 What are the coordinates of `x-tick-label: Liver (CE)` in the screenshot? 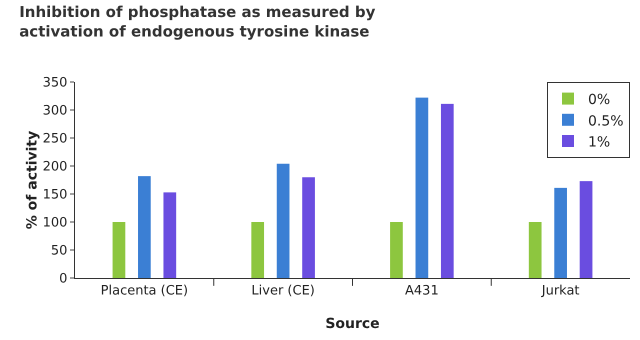 It's located at (283, 291).